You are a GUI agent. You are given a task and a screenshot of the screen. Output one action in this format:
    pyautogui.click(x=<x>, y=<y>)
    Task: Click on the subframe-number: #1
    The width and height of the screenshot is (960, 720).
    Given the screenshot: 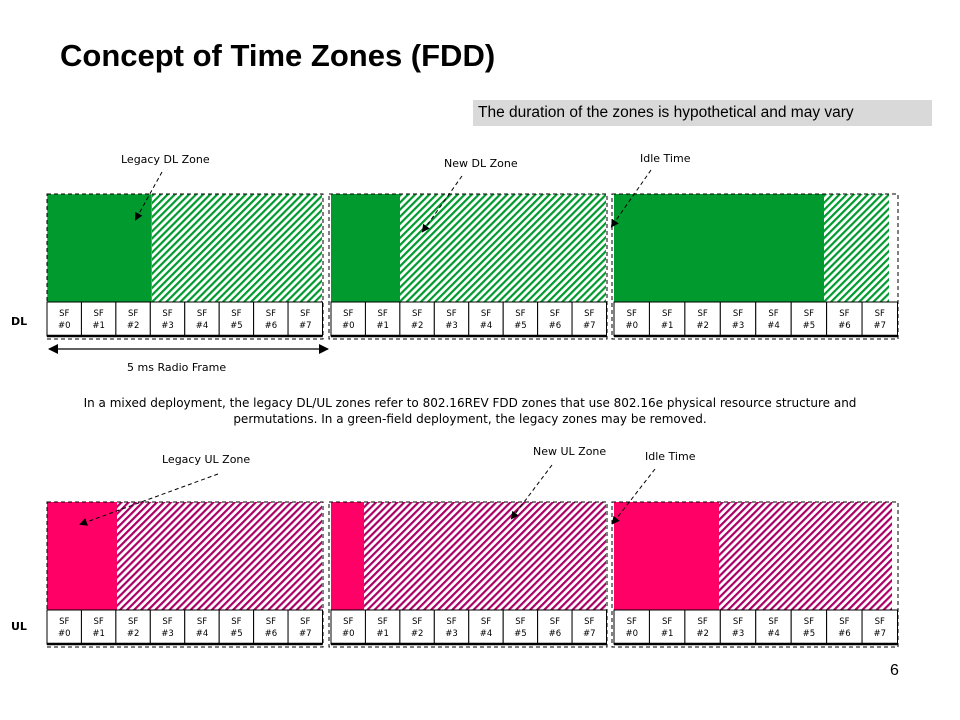 What is the action you would take?
    pyautogui.click(x=382, y=326)
    